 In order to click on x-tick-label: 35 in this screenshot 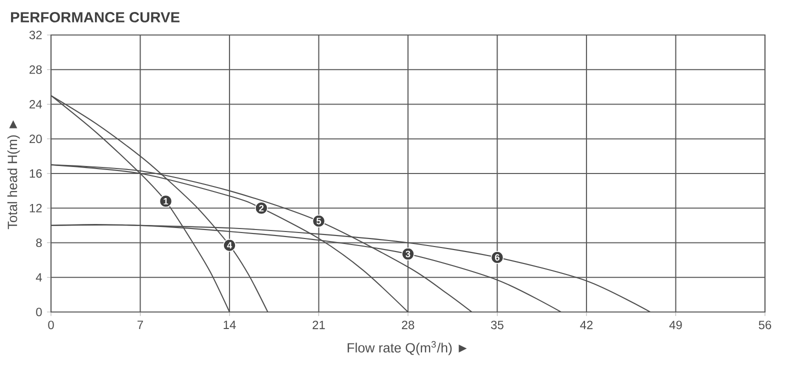, I will do `click(497, 325)`.